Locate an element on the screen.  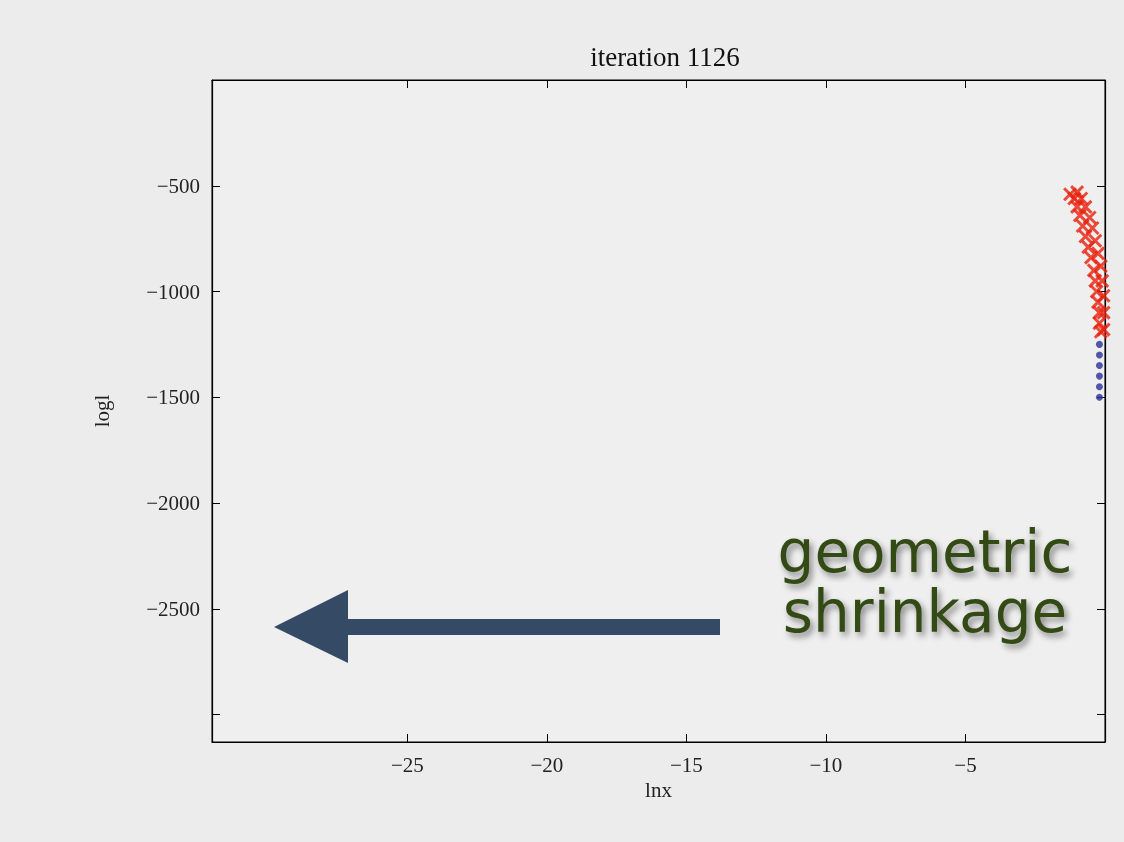
y-tick-label: −1500 is located at coordinates (173, 397).